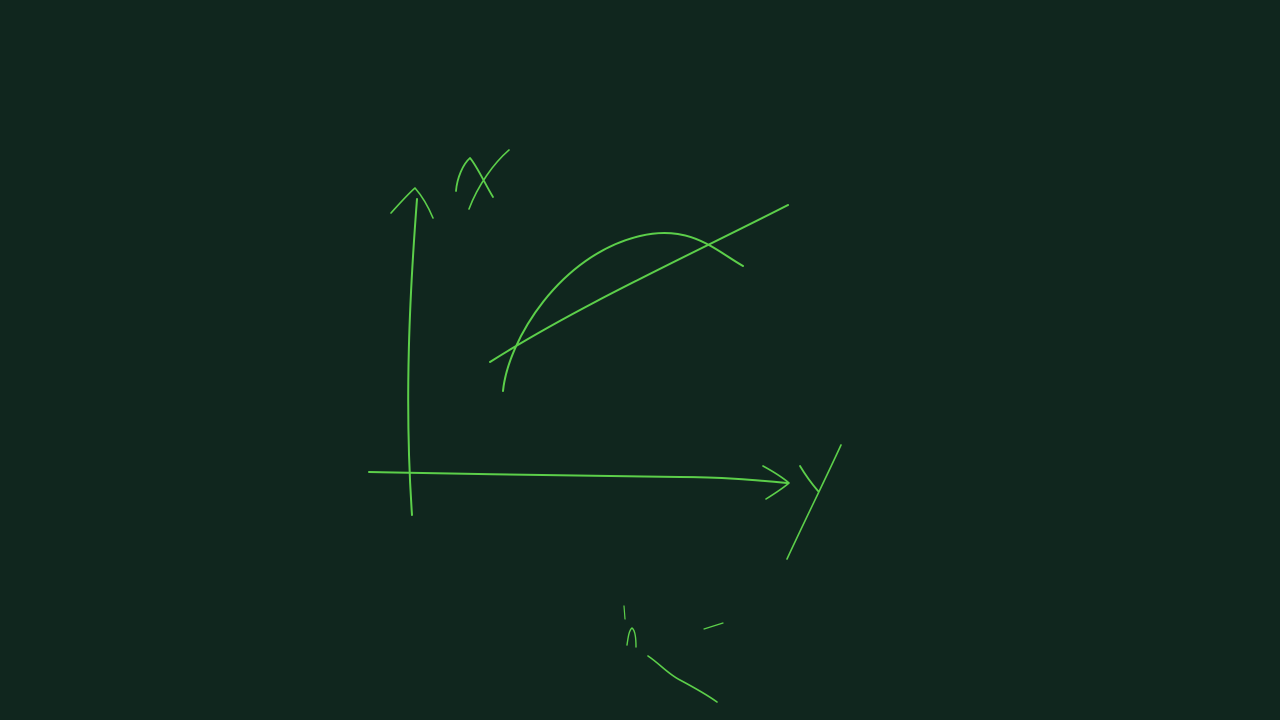 This screenshot has height=720, width=1280. What do you see at coordinates (776, 482) in the screenshot?
I see `horizontal-axis-arrowhead` at bounding box center [776, 482].